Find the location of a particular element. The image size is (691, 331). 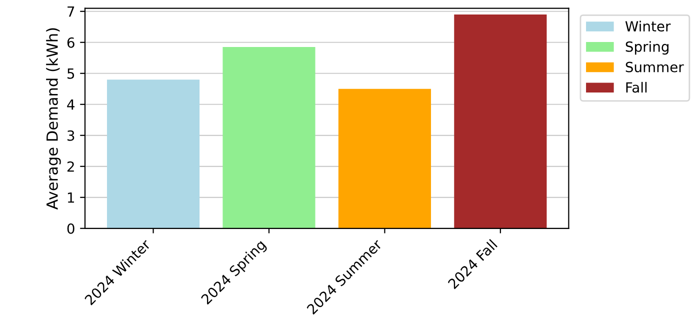

y-tick-label: 6 is located at coordinates (70, 42).